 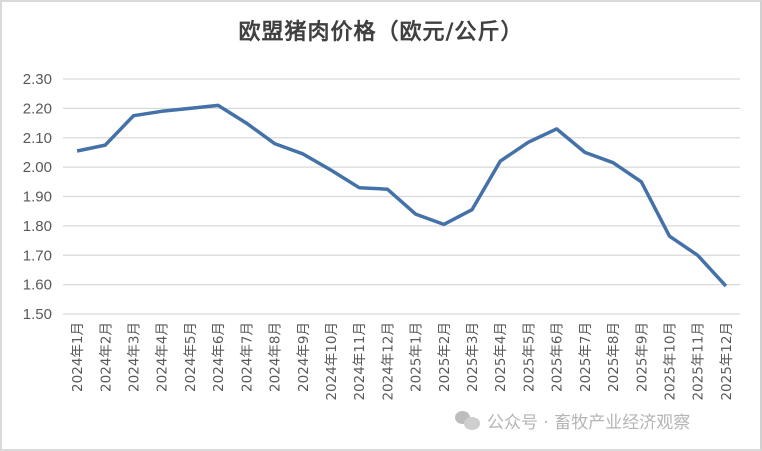 What do you see at coordinates (501, 357) in the screenshot?
I see `x-tick-label: 2025年4月` at bounding box center [501, 357].